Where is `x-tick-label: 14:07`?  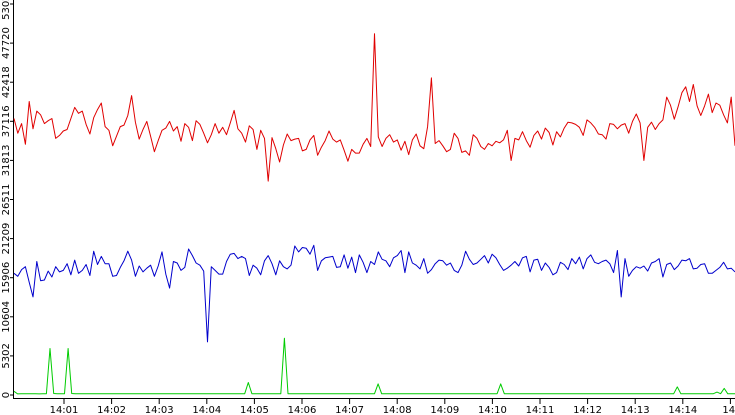 x-tick-label: 14:07 is located at coordinates (349, 410).